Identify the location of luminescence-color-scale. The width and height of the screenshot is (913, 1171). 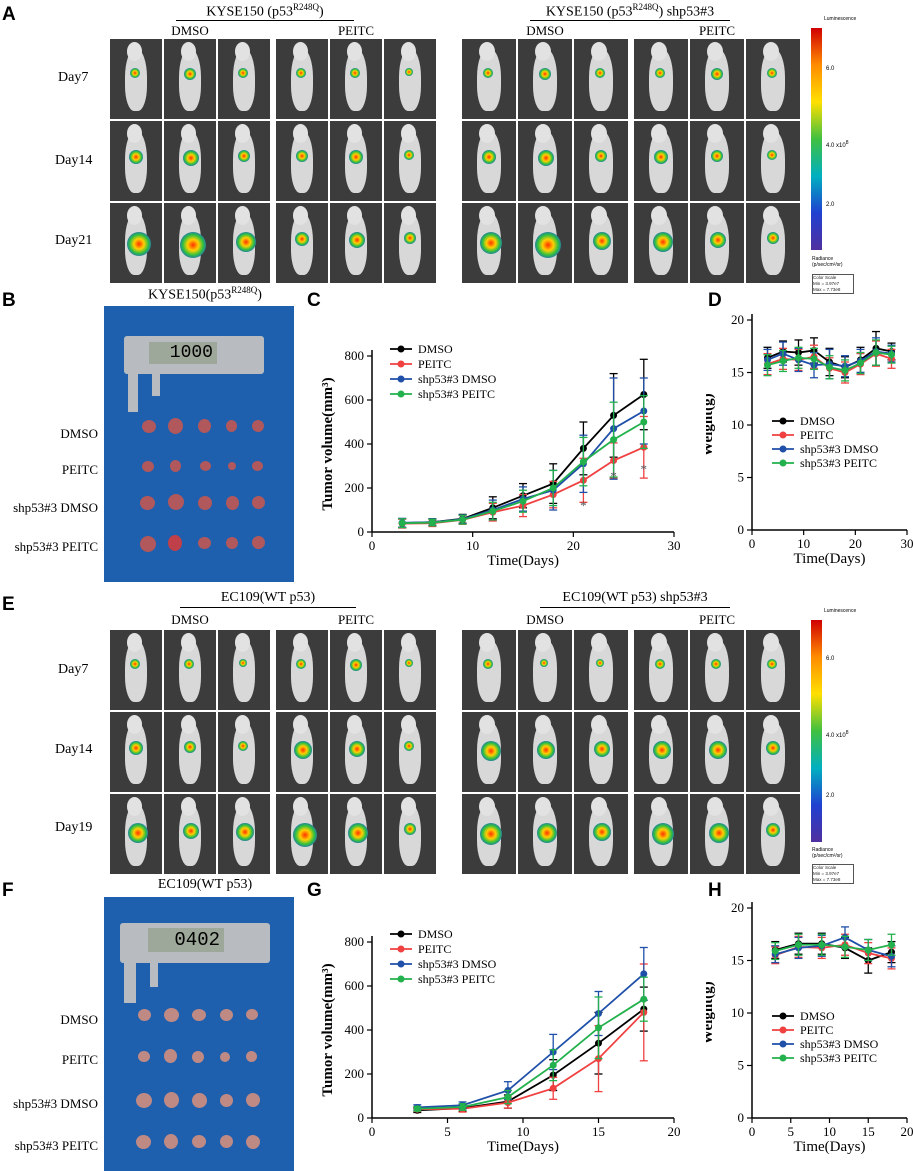
(816, 731).